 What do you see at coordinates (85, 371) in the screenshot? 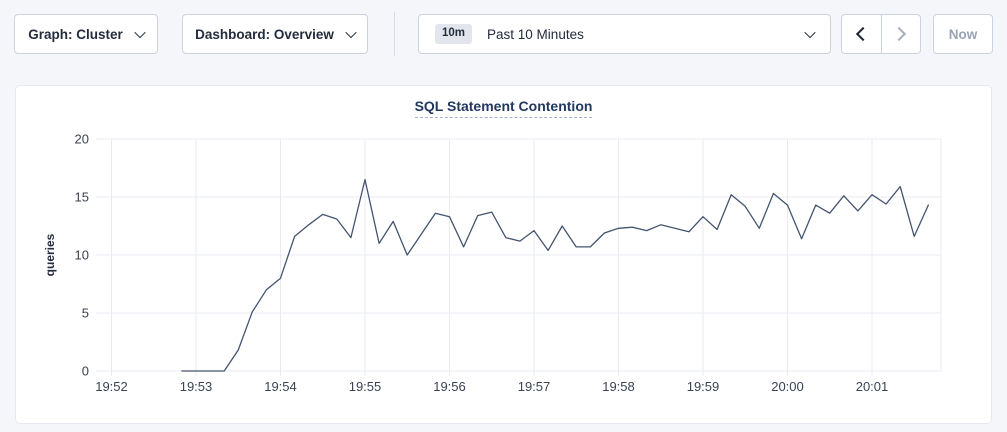
I see `svg-text: 0` at bounding box center [85, 371].